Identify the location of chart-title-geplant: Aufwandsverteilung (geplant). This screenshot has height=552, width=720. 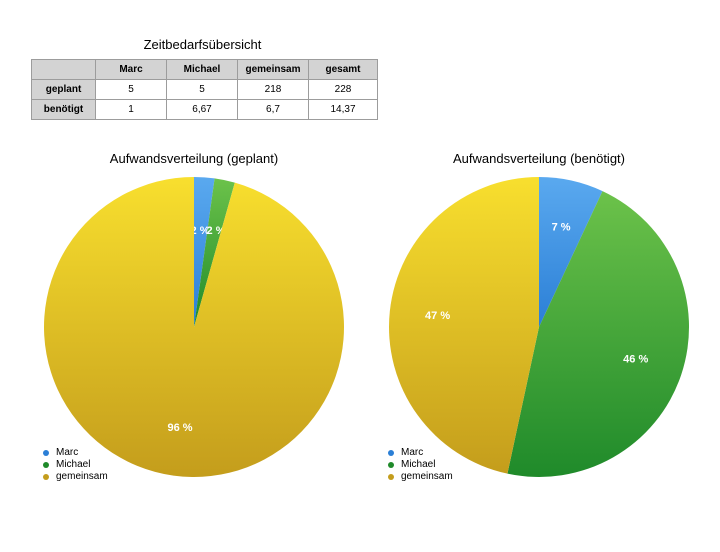
(194, 158).